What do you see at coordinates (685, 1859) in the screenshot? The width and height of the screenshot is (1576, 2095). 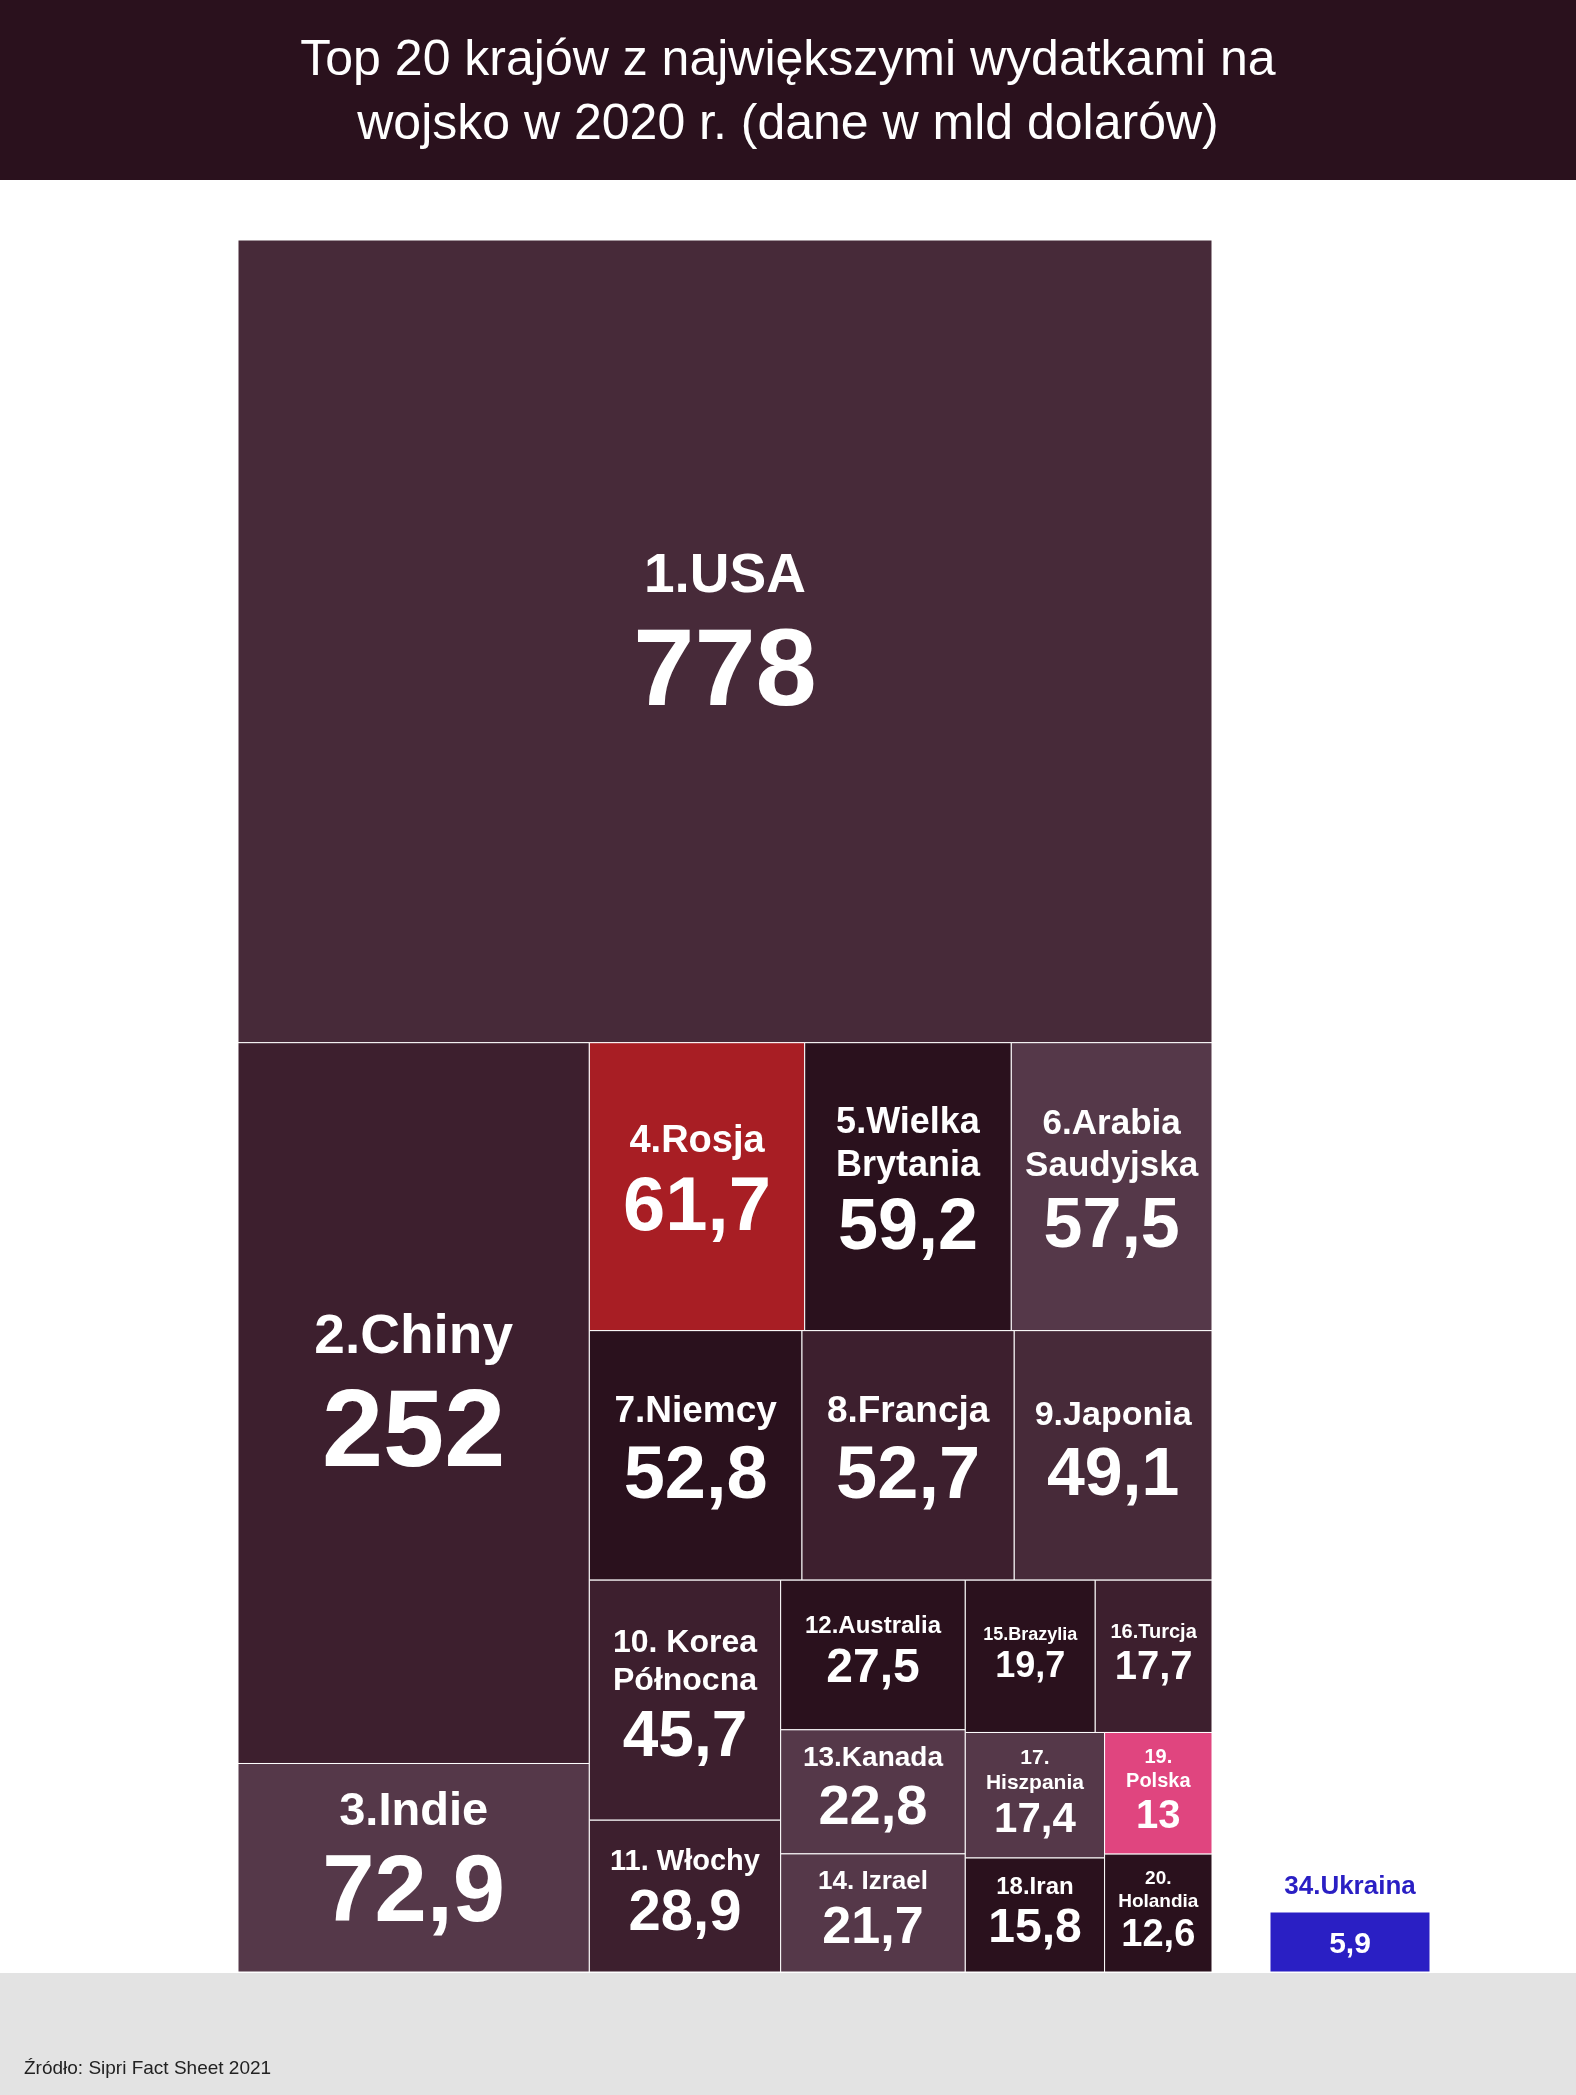 I see `category-label: 11. Włochy` at bounding box center [685, 1859].